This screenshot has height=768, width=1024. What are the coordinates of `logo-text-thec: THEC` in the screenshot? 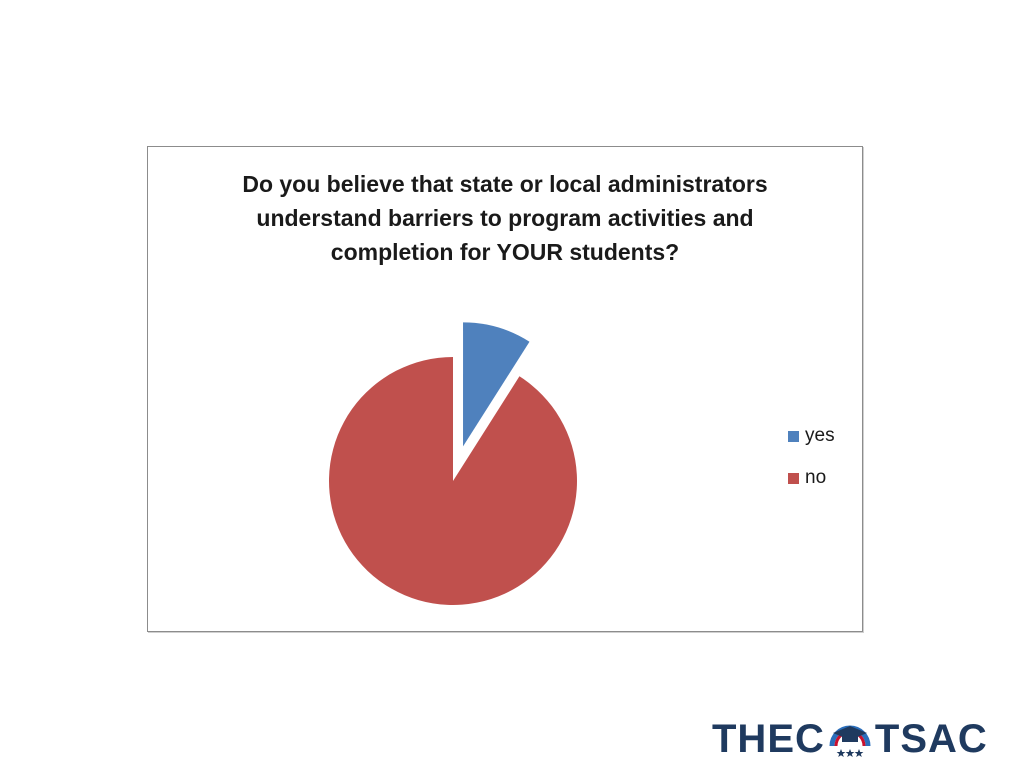 It's located at (768, 738).